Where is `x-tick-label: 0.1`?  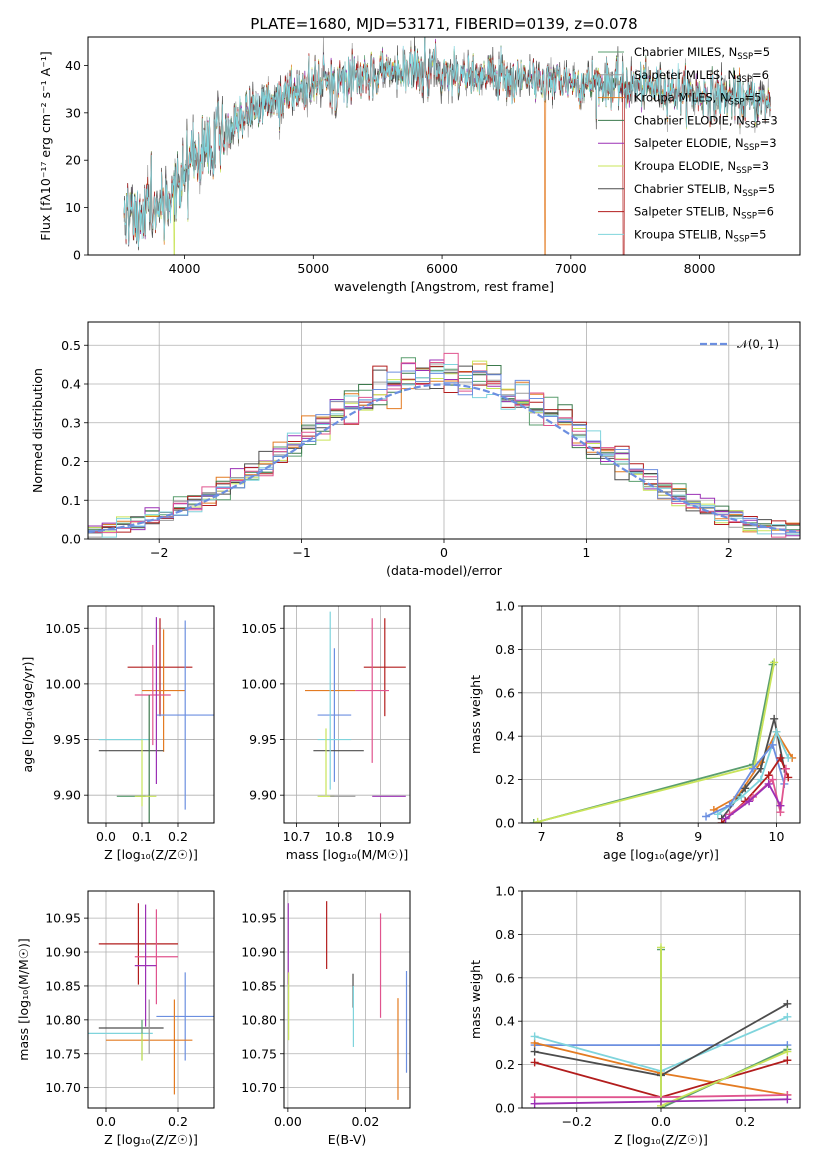 x-tick-label: 0.1 is located at coordinates (142, 836).